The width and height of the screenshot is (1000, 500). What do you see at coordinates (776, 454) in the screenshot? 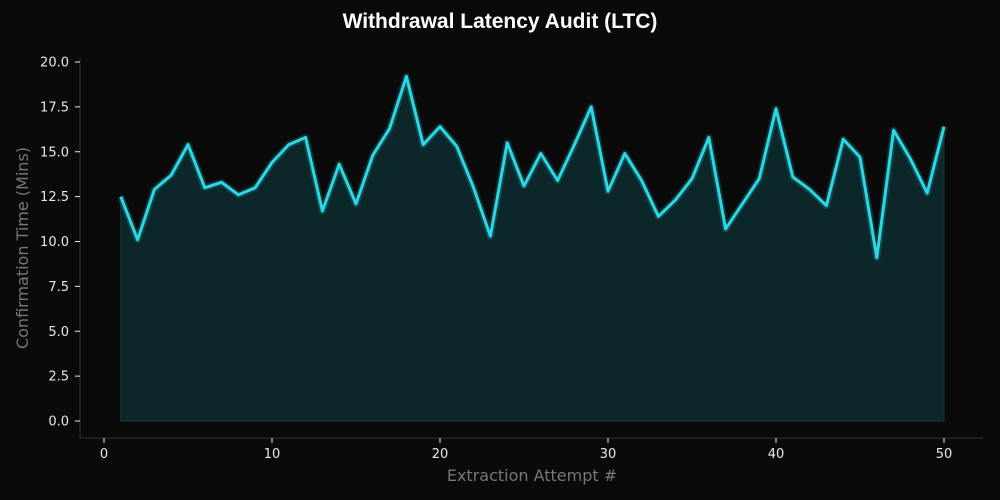
I see `x-tick-label: 40` at bounding box center [776, 454].